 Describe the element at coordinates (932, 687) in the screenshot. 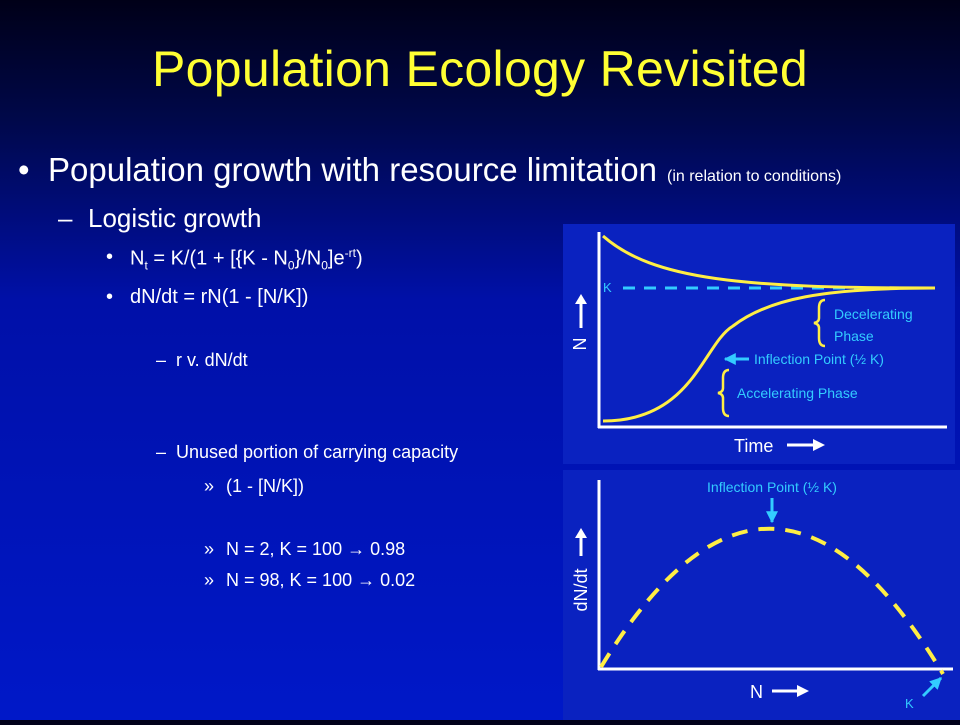

I see `k-arrow-icon` at that location.